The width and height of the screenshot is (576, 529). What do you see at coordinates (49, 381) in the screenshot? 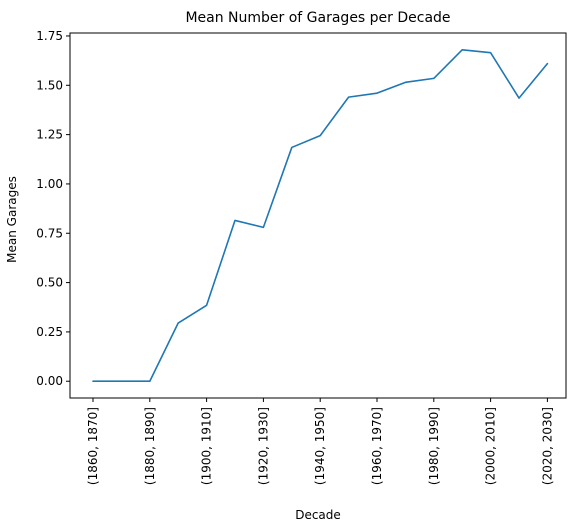
I see `y-tick-label: 0.00` at bounding box center [49, 381].